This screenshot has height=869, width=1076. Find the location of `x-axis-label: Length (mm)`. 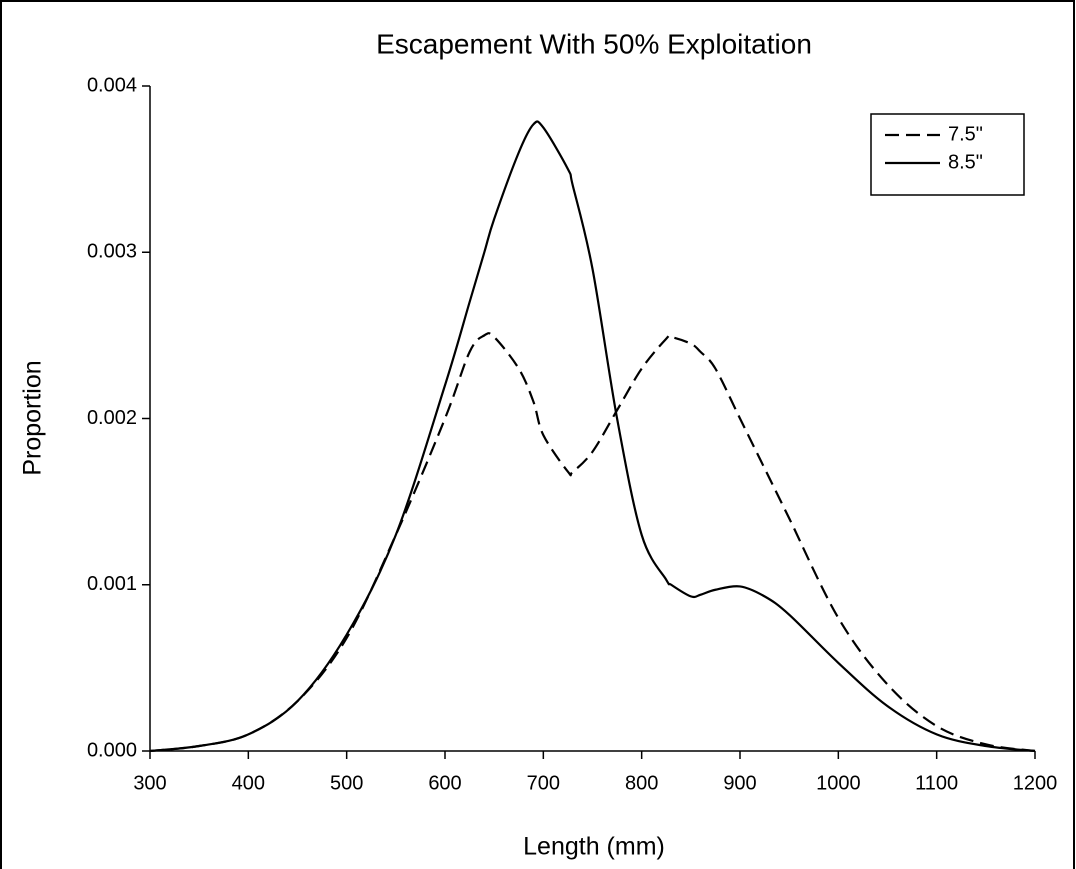

x-axis-label: Length (mm) is located at coordinates (594, 847).